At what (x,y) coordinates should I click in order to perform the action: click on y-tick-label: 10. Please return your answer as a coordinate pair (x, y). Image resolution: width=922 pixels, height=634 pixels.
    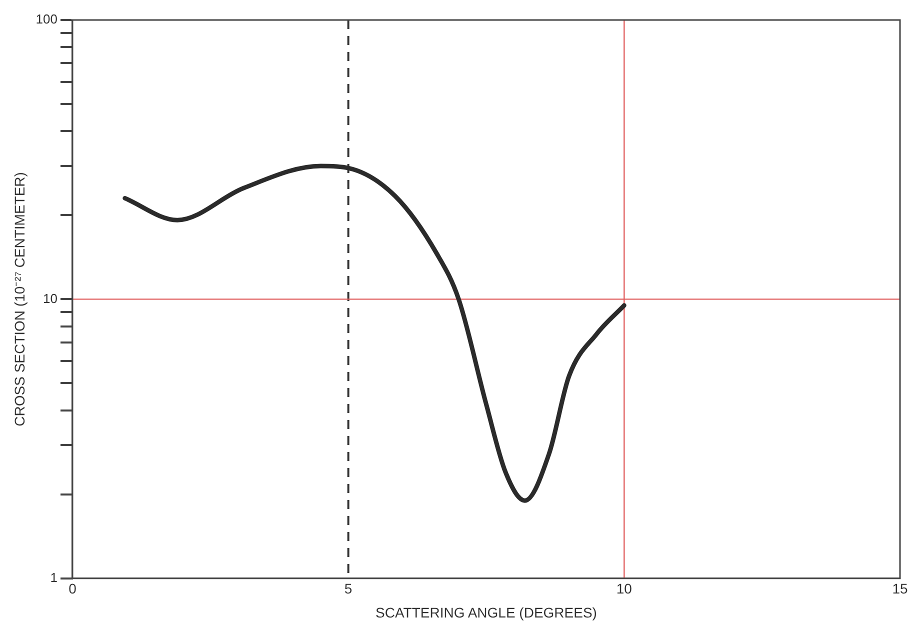
    Looking at the image, I should click on (50, 298).